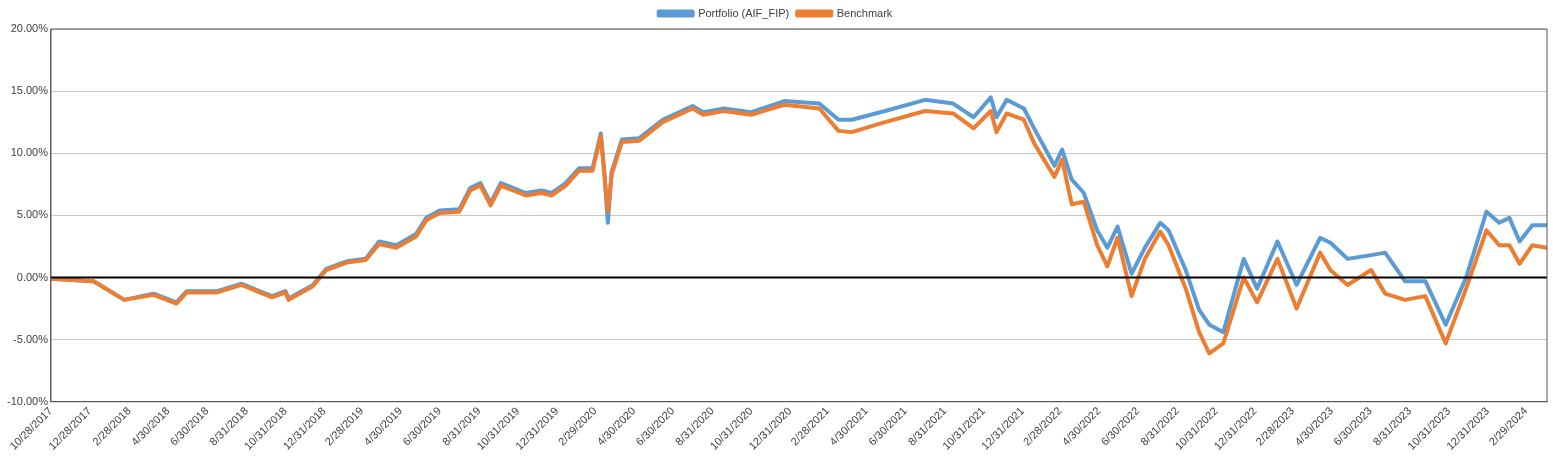  Describe the element at coordinates (744, 12) in the screenshot. I see `legend-label: Portfolio (AIF_FIP)` at that location.